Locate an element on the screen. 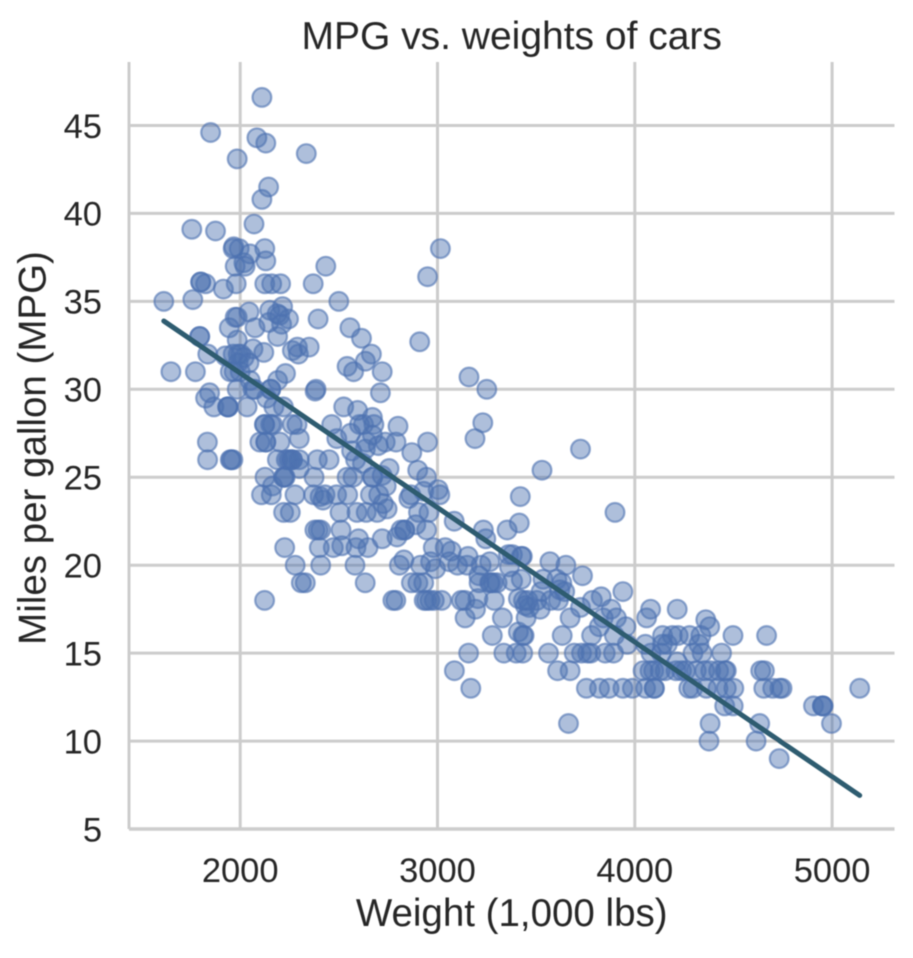 This screenshot has height=958, width=913. svg-text: Miles per gallon (MPG) is located at coordinates (33, 448).